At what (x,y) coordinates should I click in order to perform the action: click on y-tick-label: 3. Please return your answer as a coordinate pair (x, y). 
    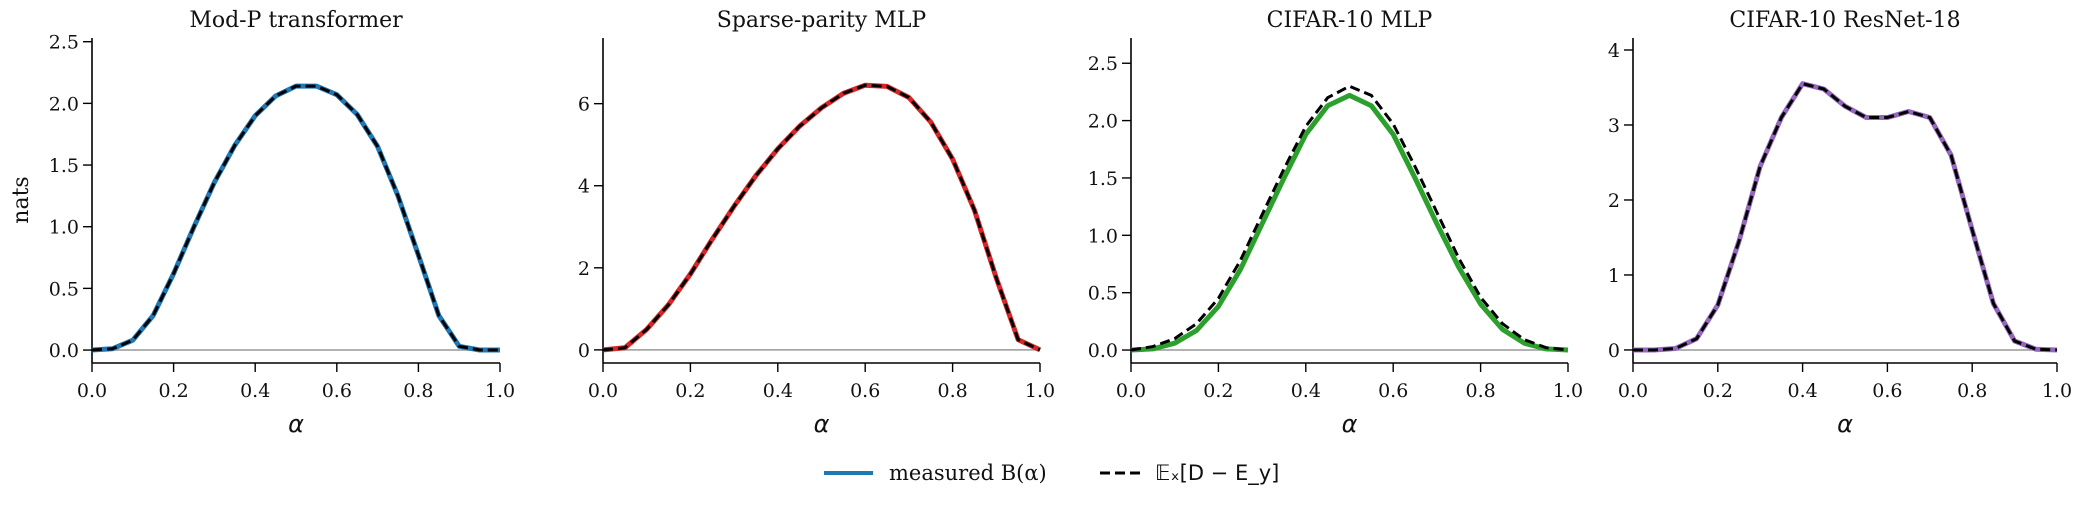
    Looking at the image, I should click on (1614, 126).